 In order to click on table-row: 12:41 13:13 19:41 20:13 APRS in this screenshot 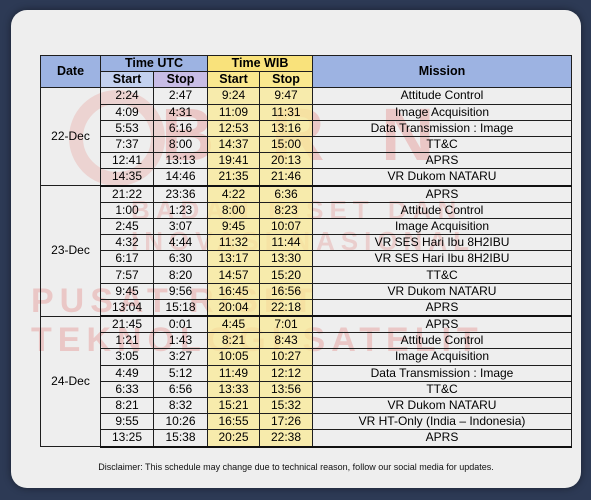, I will do `click(306, 161)`.